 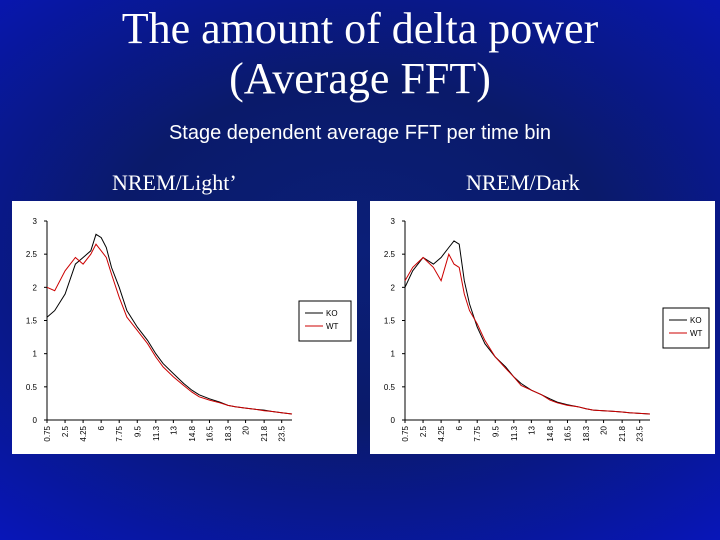 What do you see at coordinates (360, 78) in the screenshot?
I see `title-line-2: (Average FFT)` at bounding box center [360, 78].